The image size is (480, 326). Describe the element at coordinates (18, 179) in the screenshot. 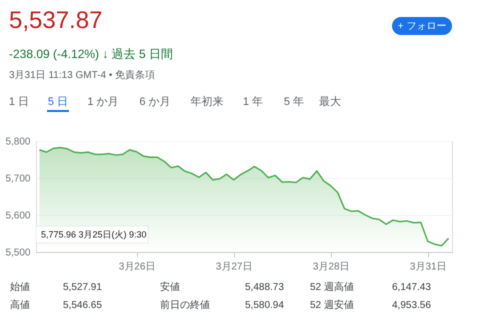

I see `y-tick-label: 5,700` at that location.